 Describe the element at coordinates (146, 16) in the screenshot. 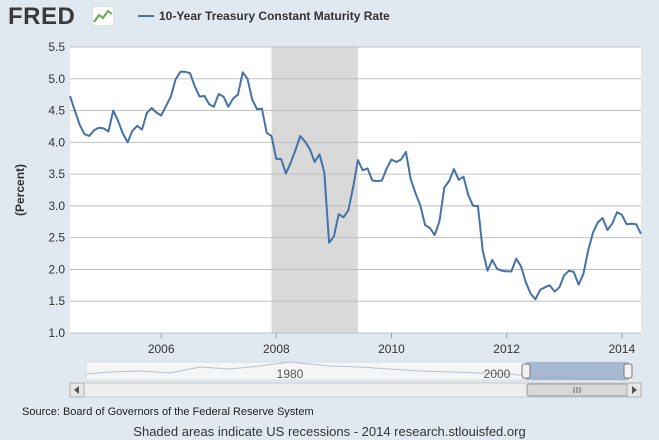

I see `legend-swatch` at that location.